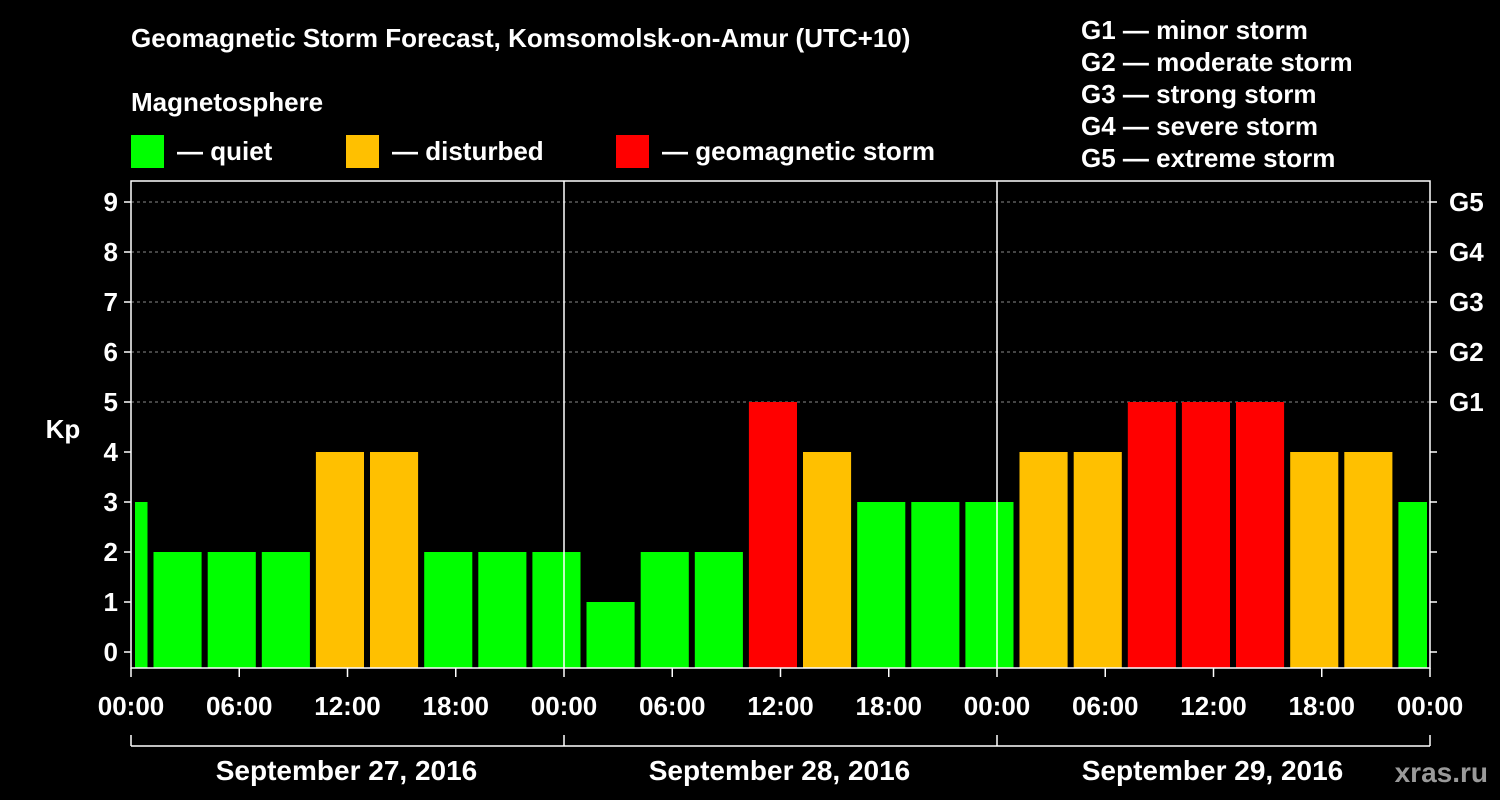 The width and height of the screenshot is (1500, 800). Describe the element at coordinates (1213, 770) in the screenshot. I see `day-label: September 29, 2016` at that location.